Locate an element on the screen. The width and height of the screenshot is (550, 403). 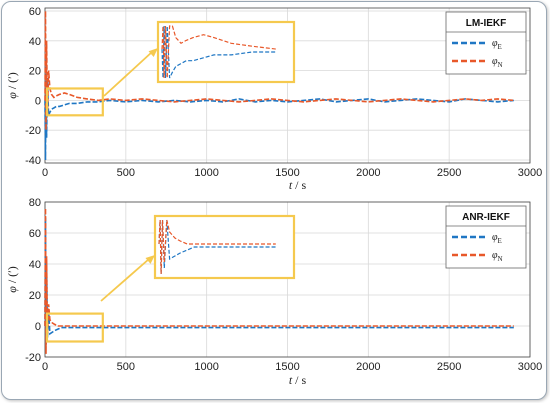
y-tick-label: 80 is located at coordinates (35, 203).